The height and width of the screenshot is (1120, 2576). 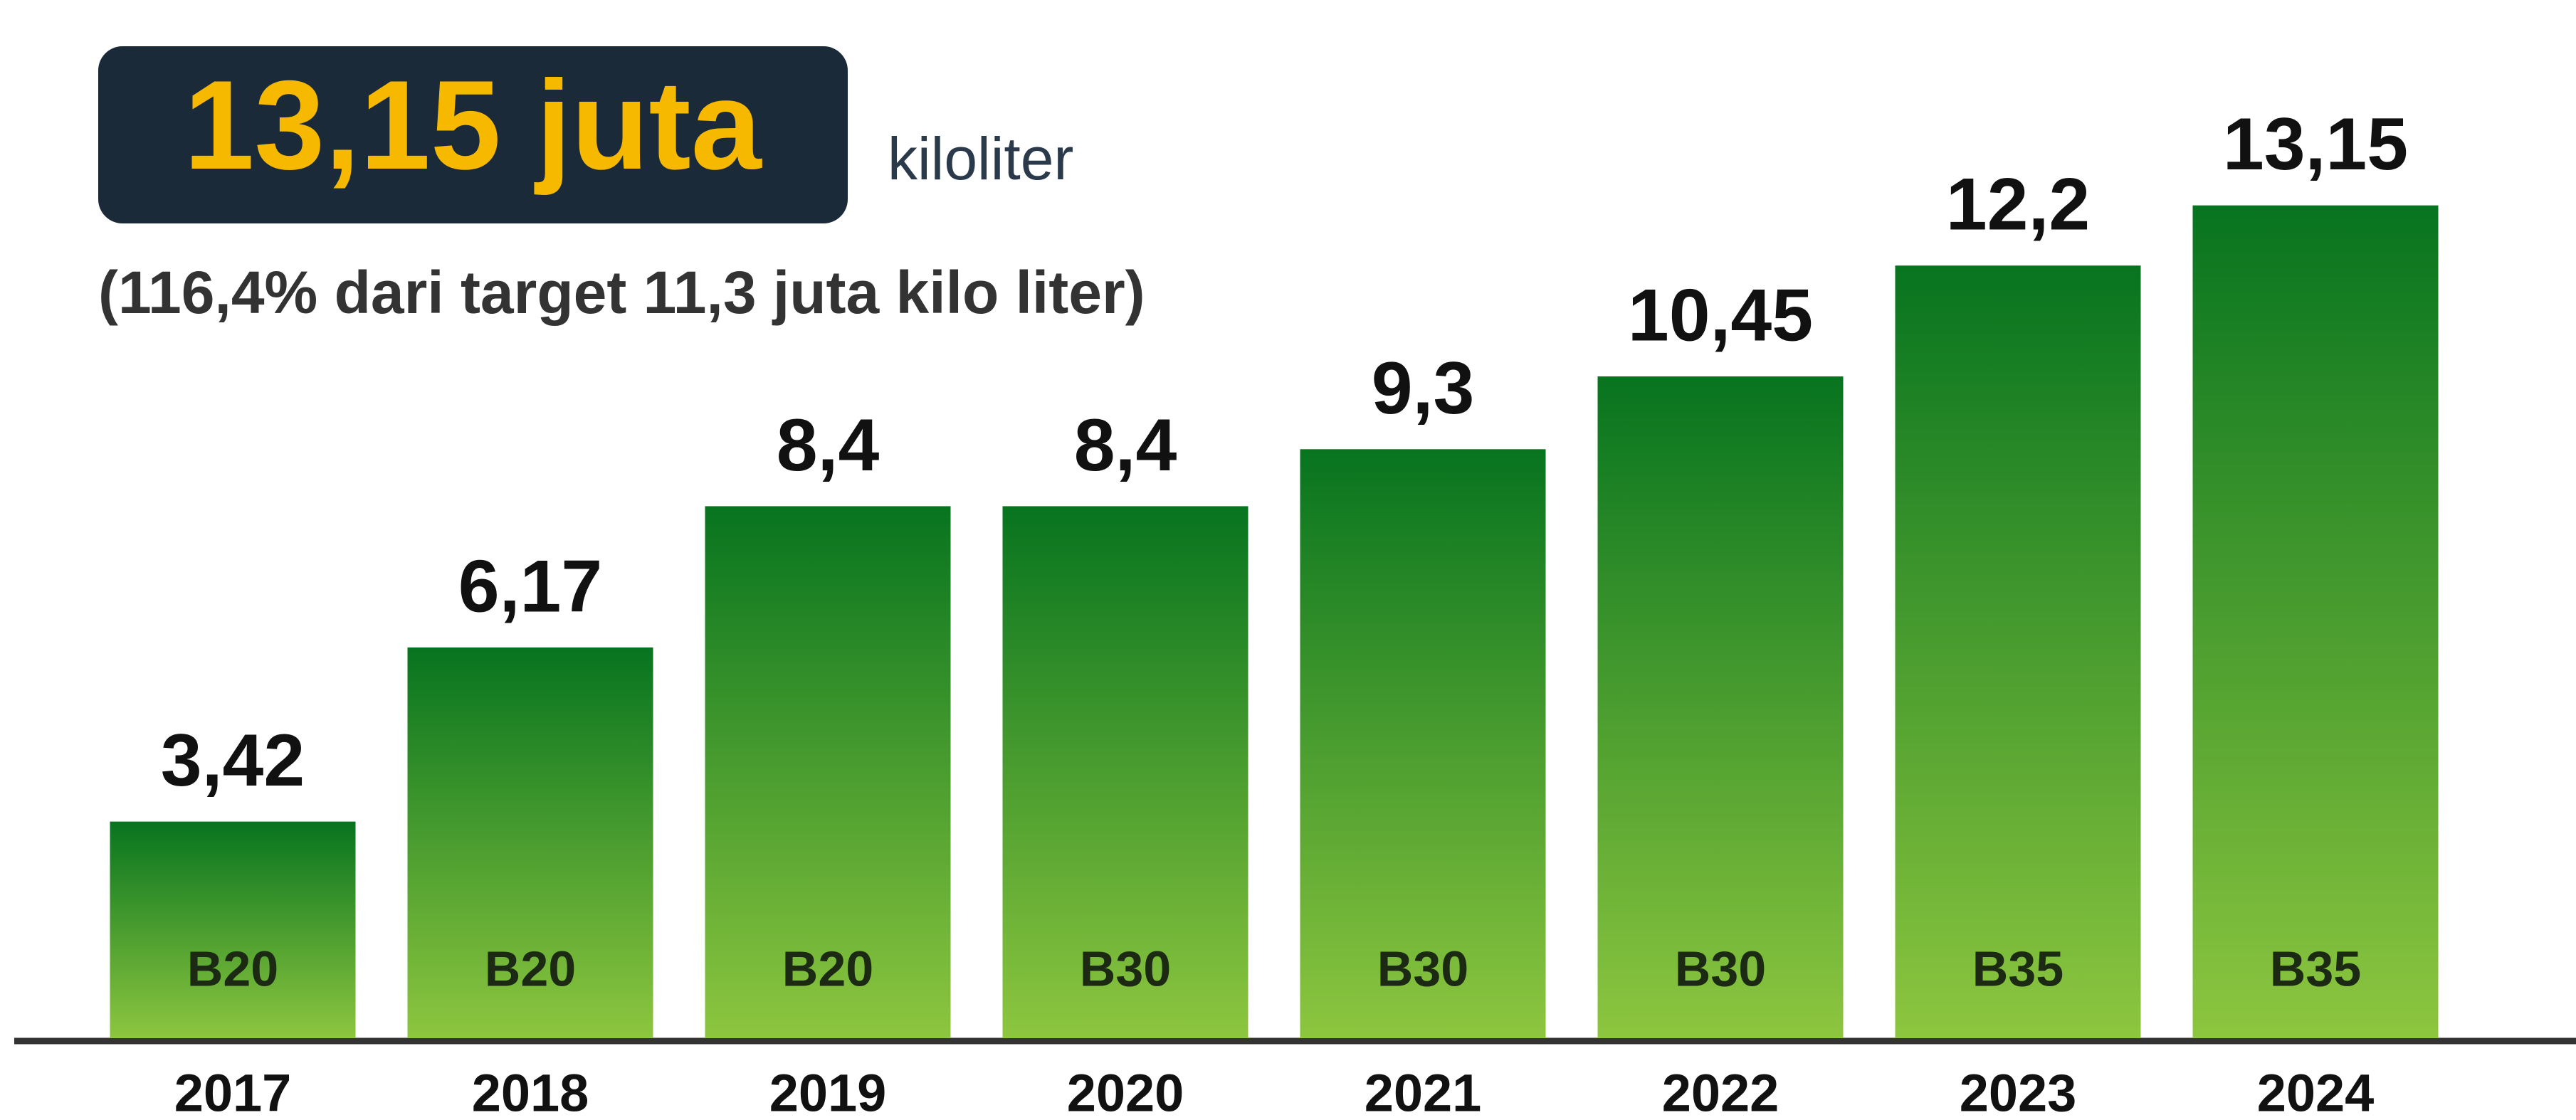 What do you see at coordinates (233, 1092) in the screenshot?
I see `x-tick-label: 2017` at bounding box center [233, 1092].